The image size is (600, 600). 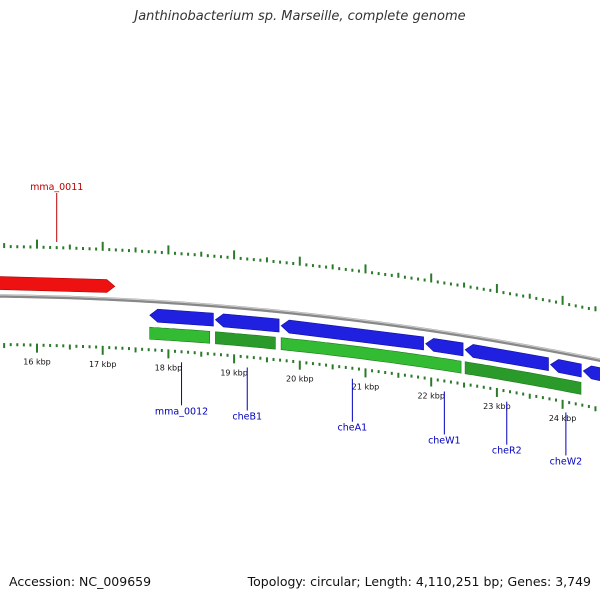 I want to click on genome-backbone, so click(x=300, y=328).